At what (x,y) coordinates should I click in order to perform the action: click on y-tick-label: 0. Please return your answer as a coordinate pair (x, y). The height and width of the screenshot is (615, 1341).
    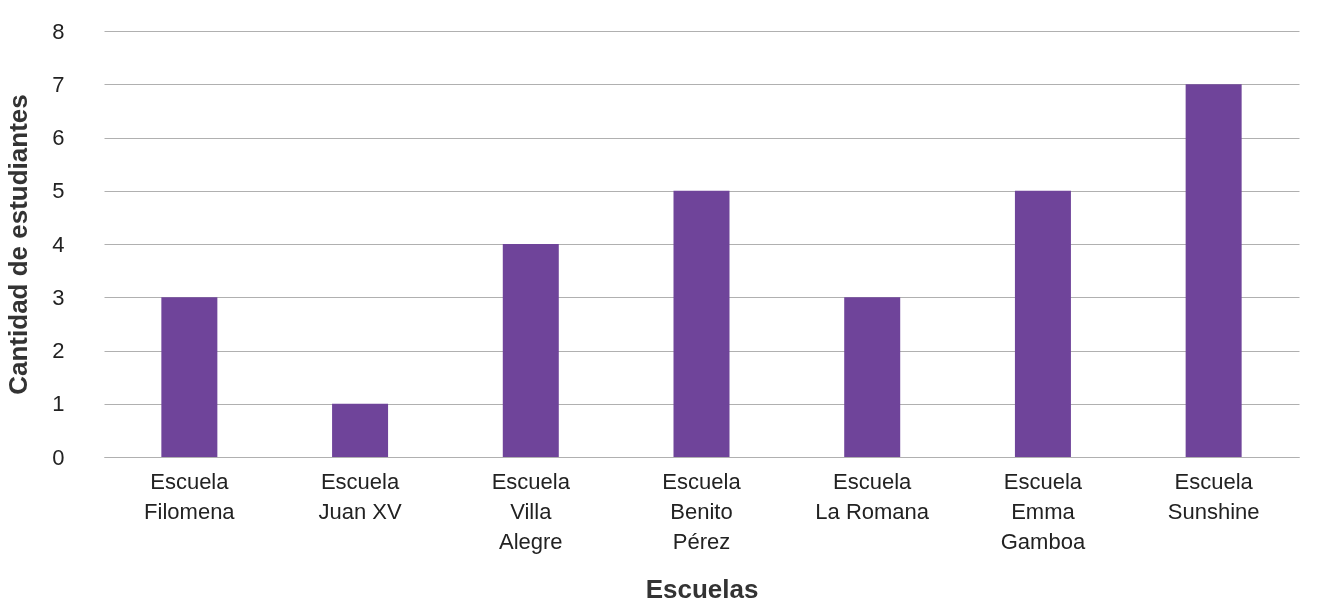
    Looking at the image, I should click on (58, 457).